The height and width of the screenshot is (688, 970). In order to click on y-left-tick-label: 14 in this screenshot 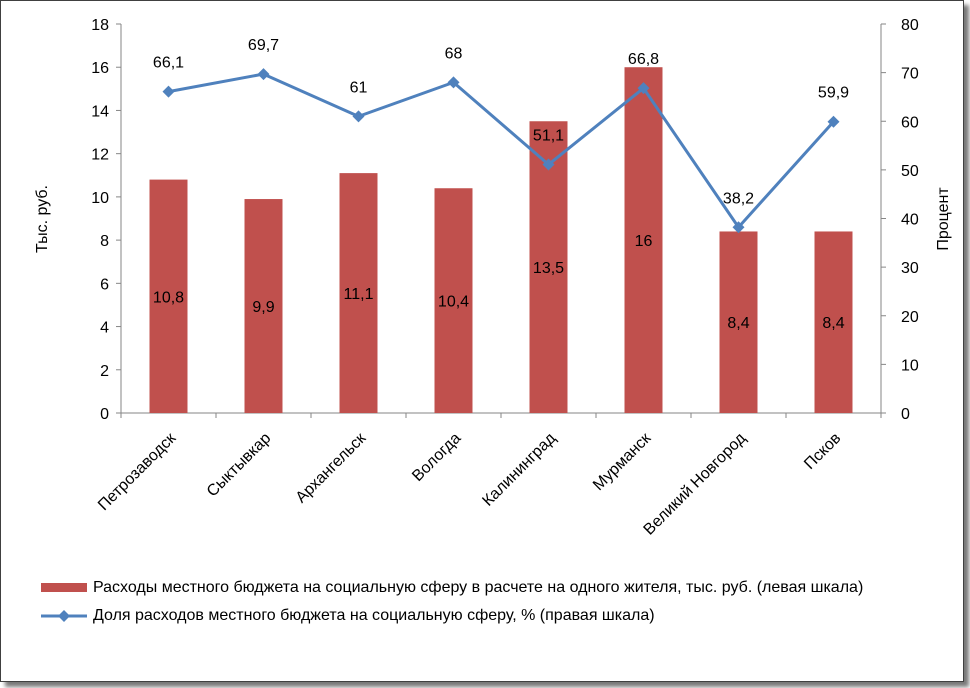, I will do `click(100, 111)`.